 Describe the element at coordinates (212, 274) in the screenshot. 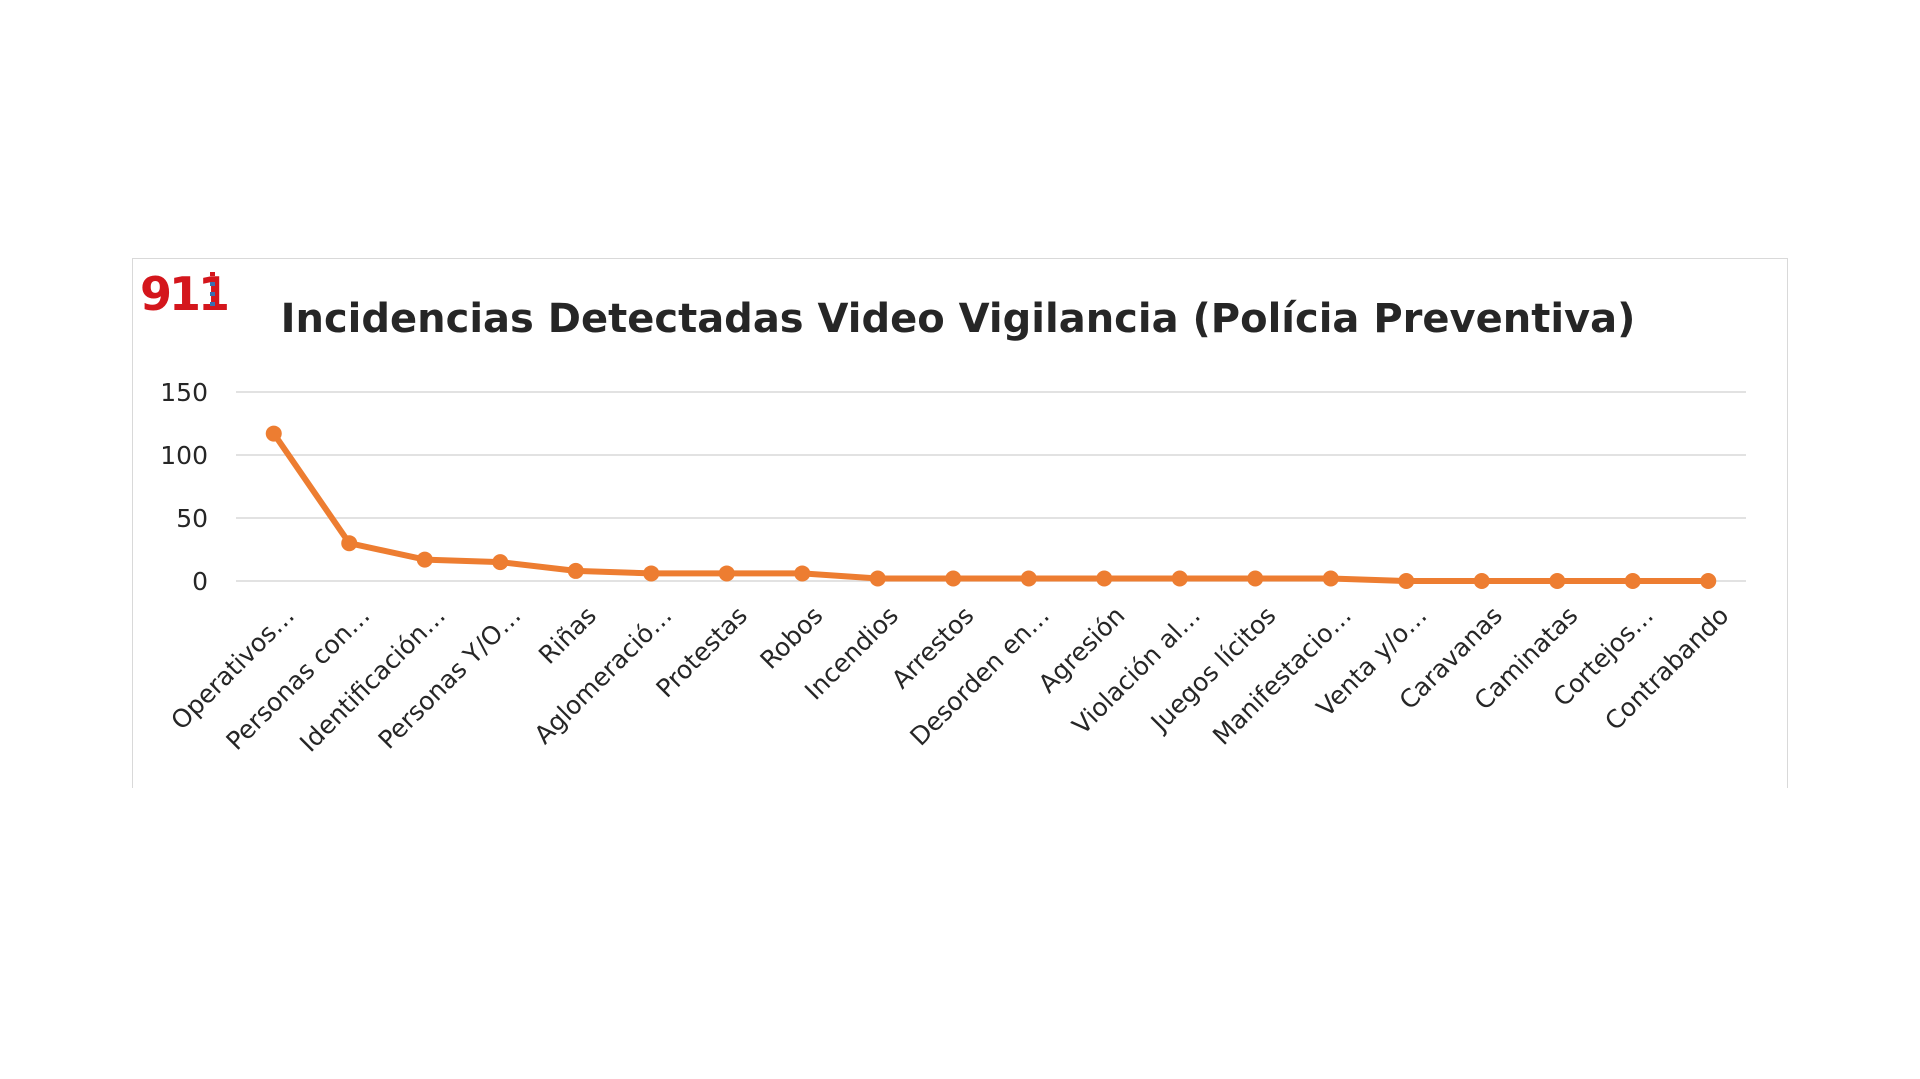

I see `logo-dot-red` at that location.